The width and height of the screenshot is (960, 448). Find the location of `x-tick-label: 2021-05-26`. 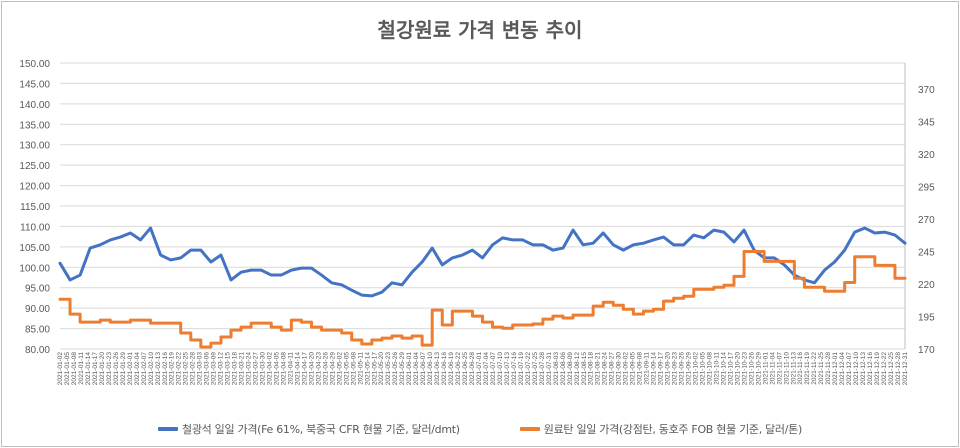

x-tick-label: 2021-05-26 is located at coordinates (395, 369).